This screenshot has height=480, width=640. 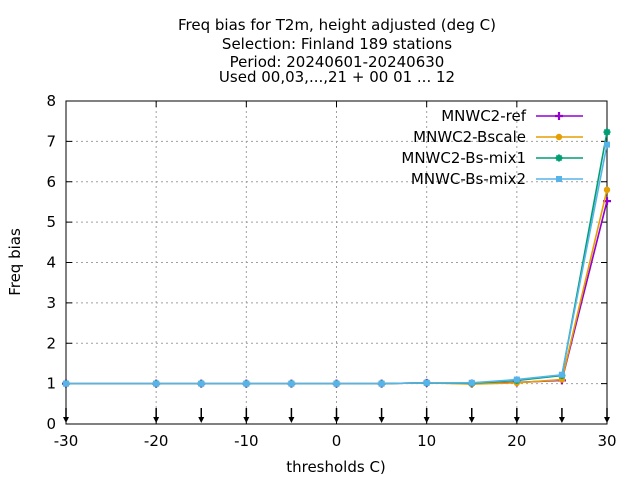 What do you see at coordinates (336, 467) in the screenshot?
I see `x-axis-label: thresholds C)` at bounding box center [336, 467].